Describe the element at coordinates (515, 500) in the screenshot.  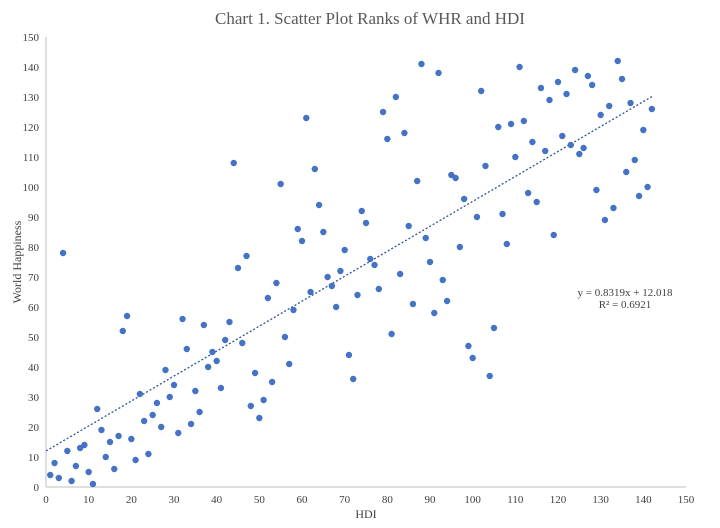
I see `x-tick-label: 110` at that location.